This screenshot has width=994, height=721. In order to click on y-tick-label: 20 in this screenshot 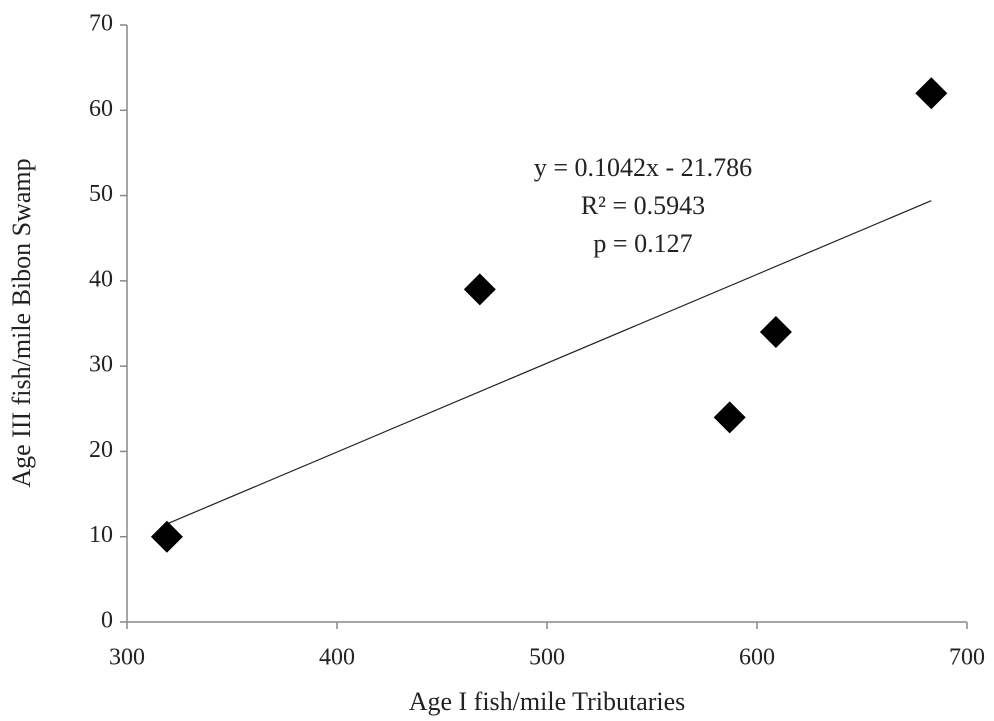, I will do `click(101, 450)`.